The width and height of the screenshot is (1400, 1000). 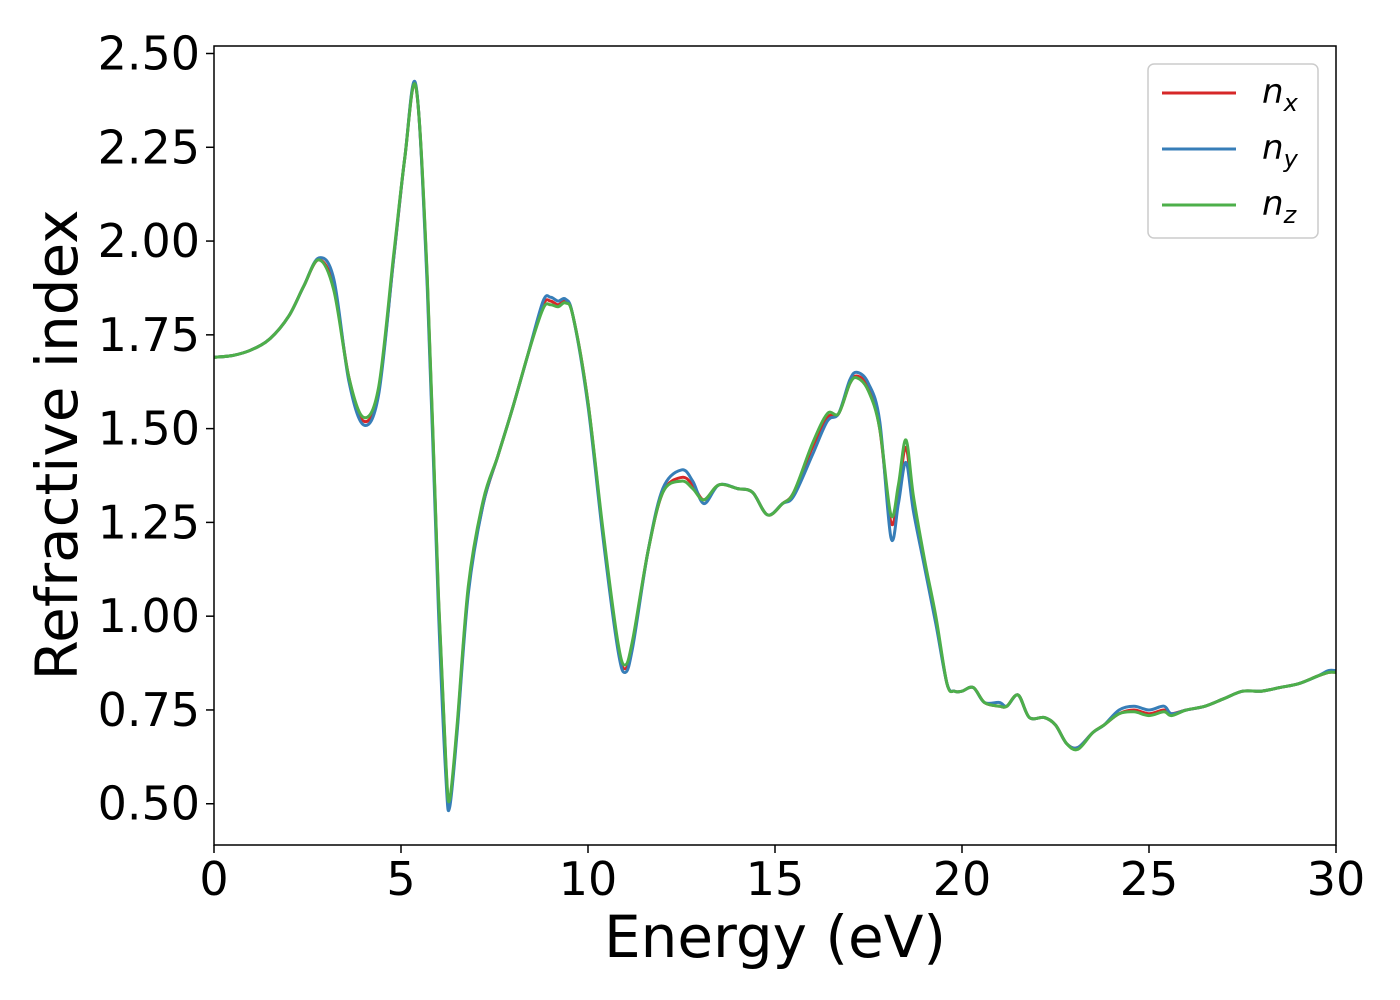 I want to click on legend: nx ny nz, so click(x=1233, y=151).